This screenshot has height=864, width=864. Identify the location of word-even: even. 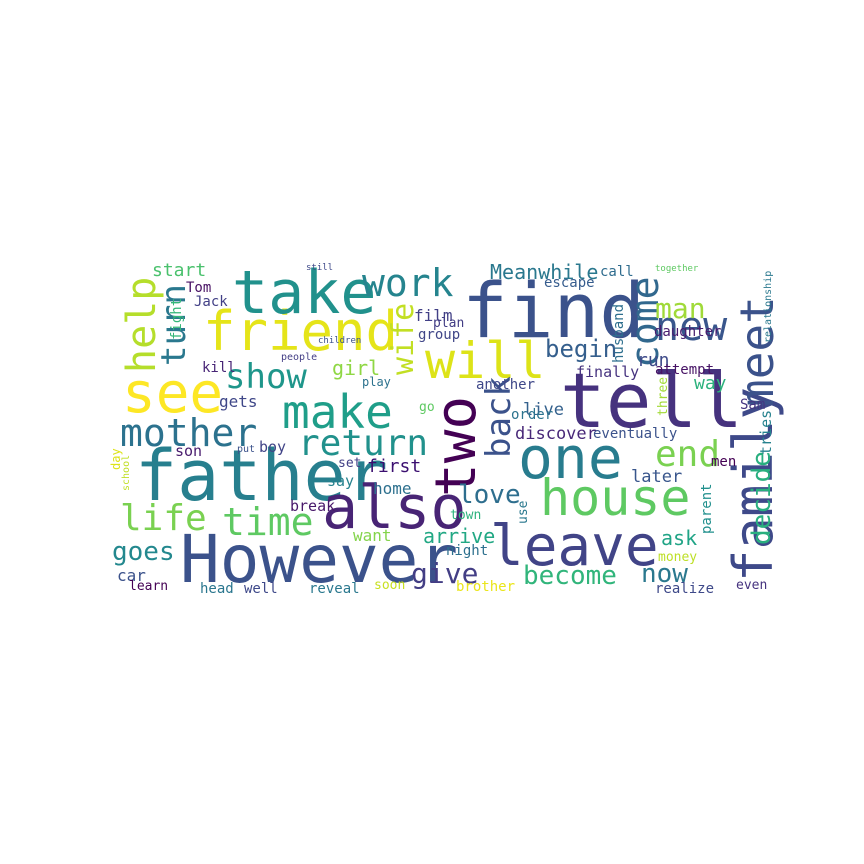
(751, 585).